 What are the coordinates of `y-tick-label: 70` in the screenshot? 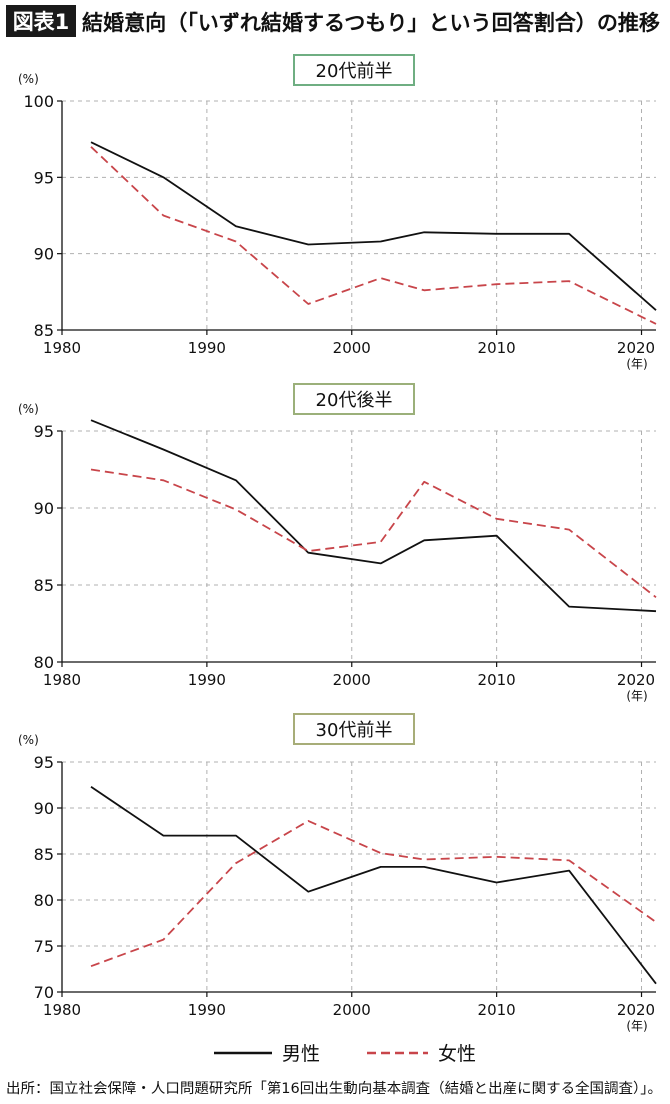 It's located at (44, 992).